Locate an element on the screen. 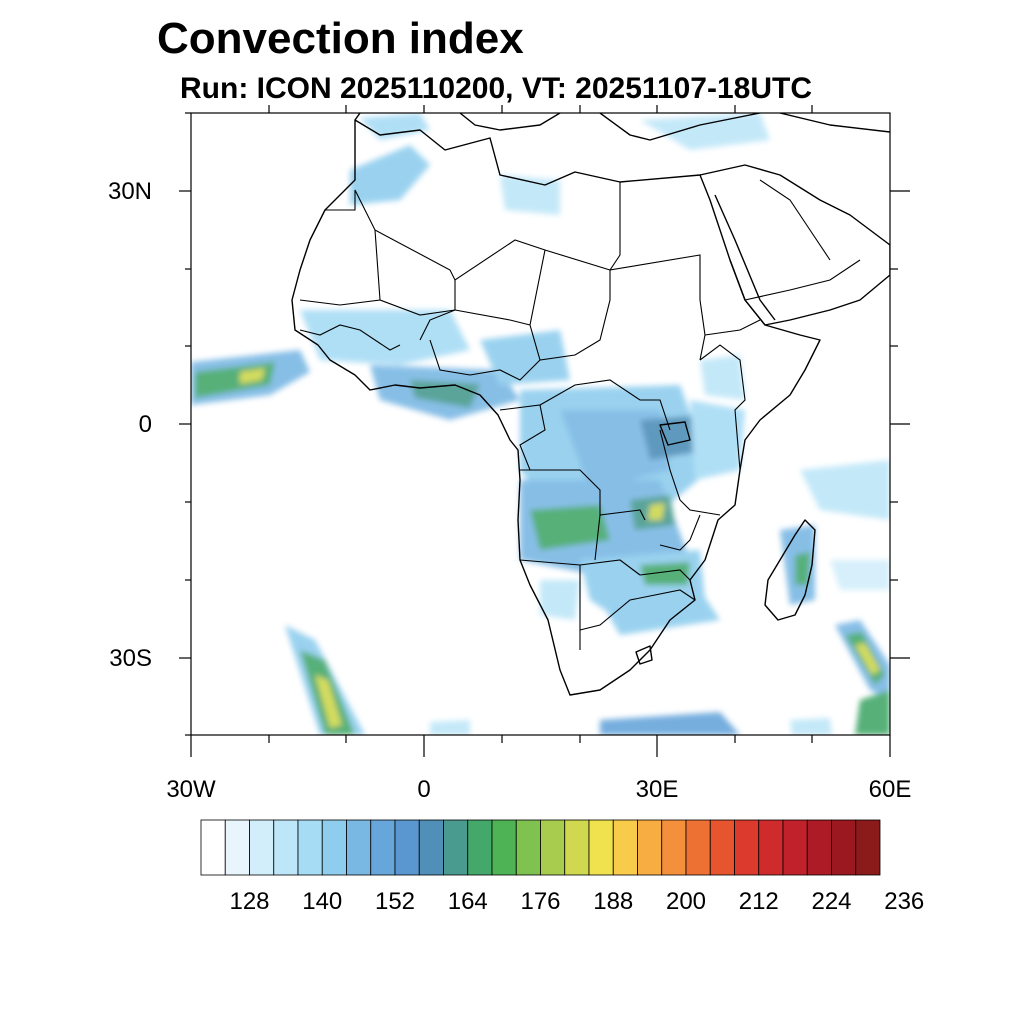  field-limpopo is located at coordinates (665, 573).